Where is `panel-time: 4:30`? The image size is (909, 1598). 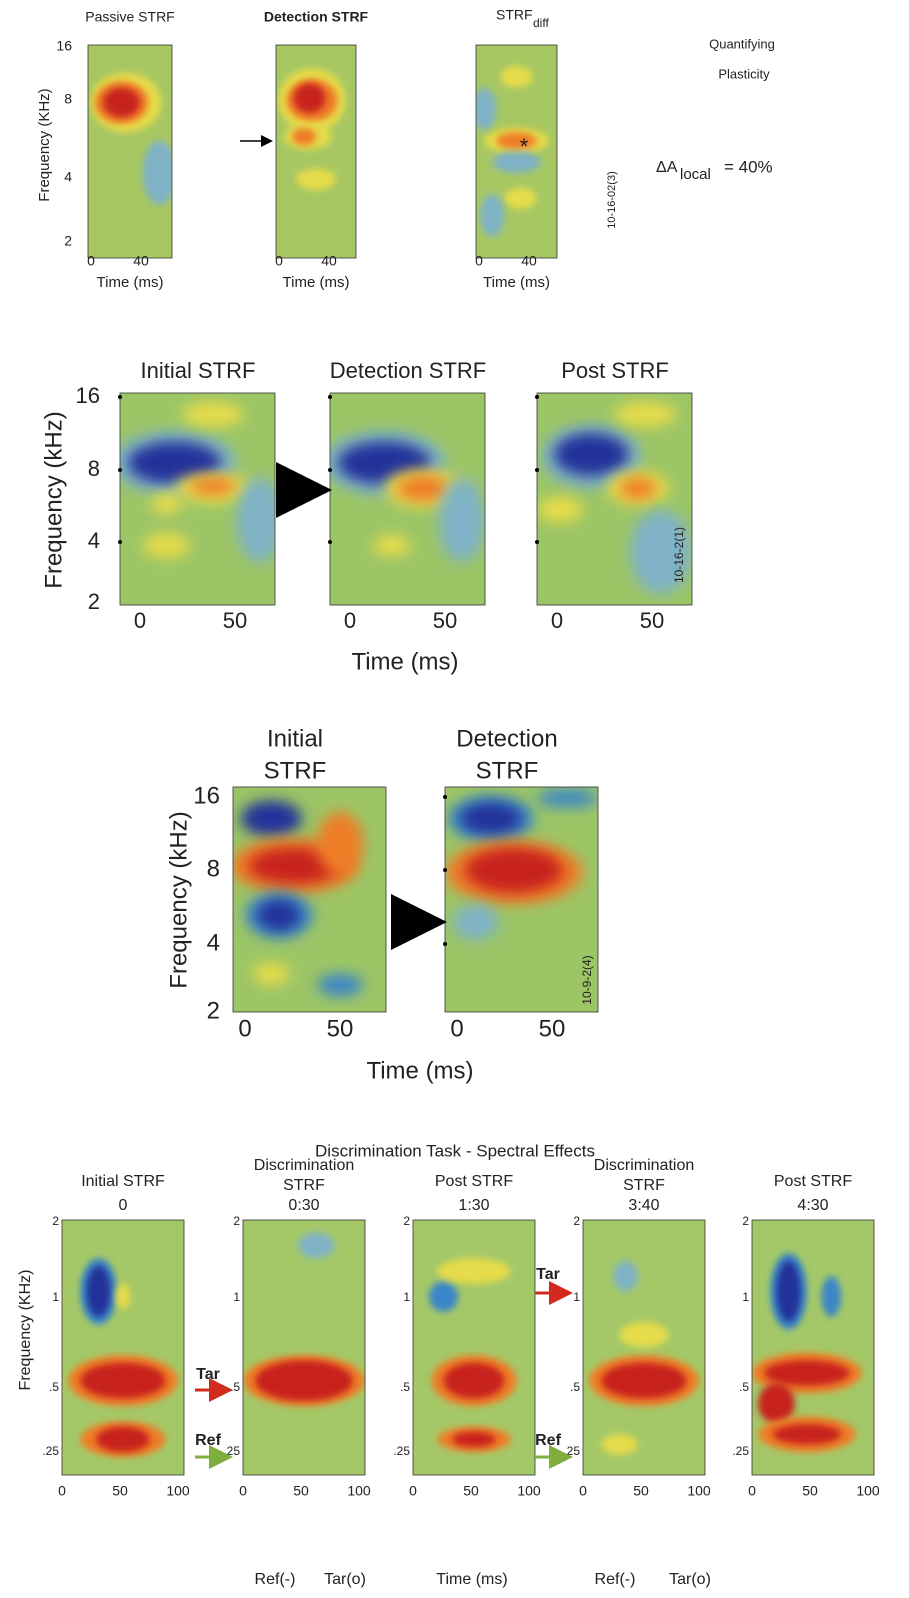
panel-time: 4:30 is located at coordinates (812, 1205).